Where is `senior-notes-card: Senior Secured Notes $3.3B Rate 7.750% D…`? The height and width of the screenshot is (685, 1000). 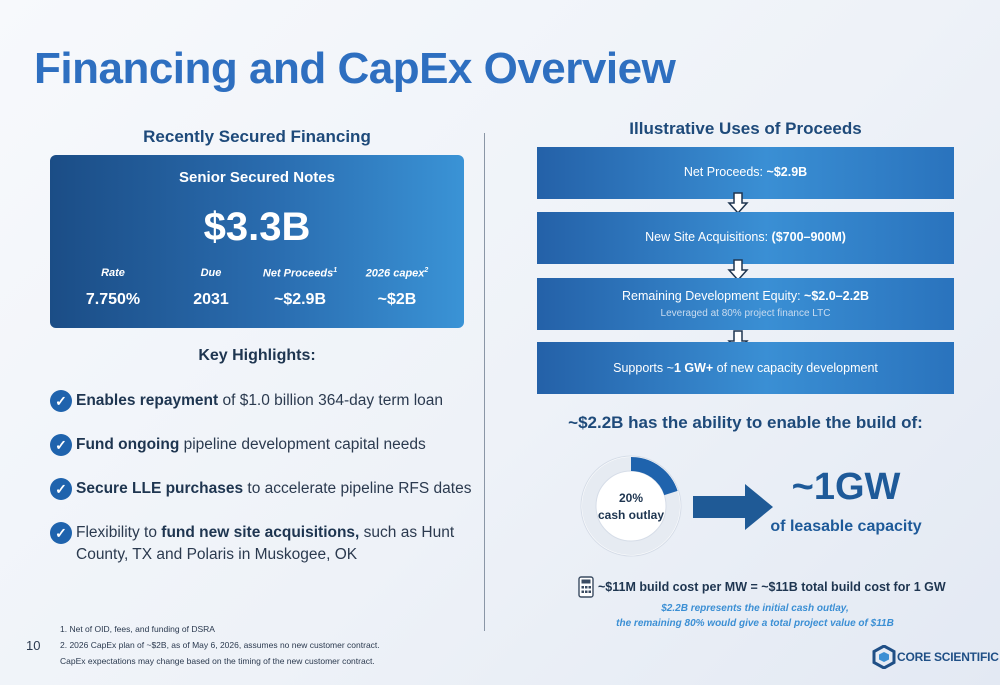 senior-notes-card: Senior Secured Notes $3.3B Rate 7.750% D… is located at coordinates (257, 241).